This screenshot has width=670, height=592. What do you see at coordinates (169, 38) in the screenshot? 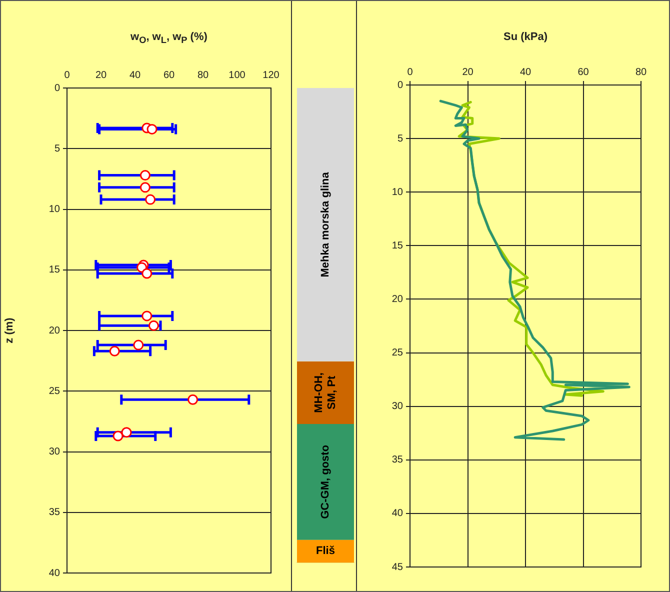
I see `x-axis-title: w$_{O}$, w$_{L}$, w$_{P}$ (%)` at bounding box center [169, 38].